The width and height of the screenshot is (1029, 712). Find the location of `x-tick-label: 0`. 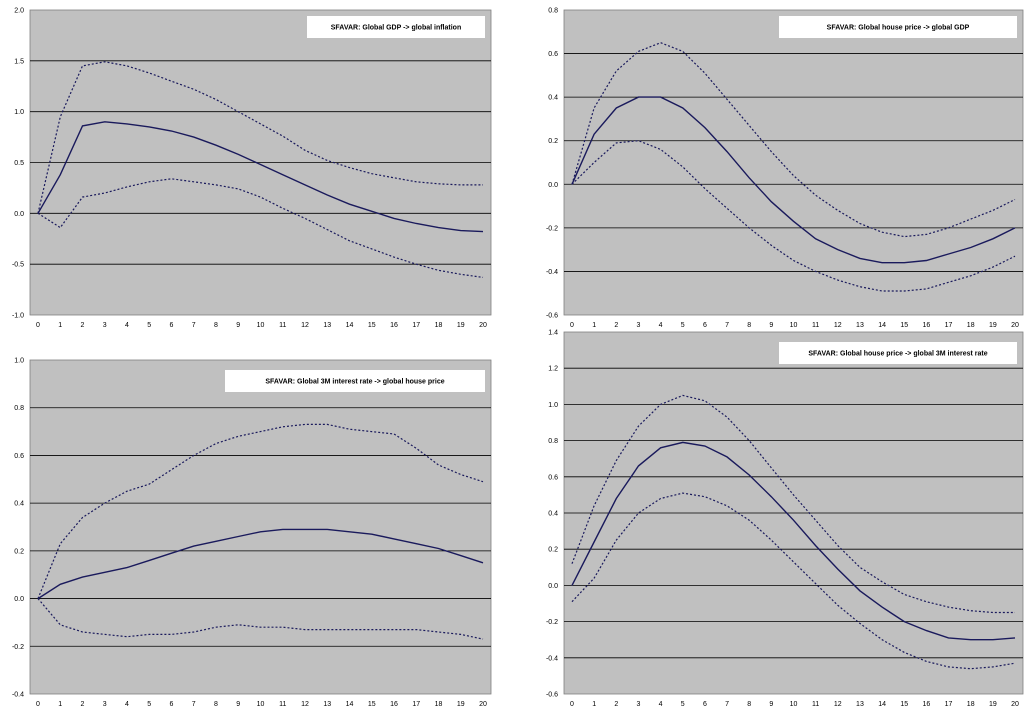

x-tick-label: 0 is located at coordinates (572, 325).